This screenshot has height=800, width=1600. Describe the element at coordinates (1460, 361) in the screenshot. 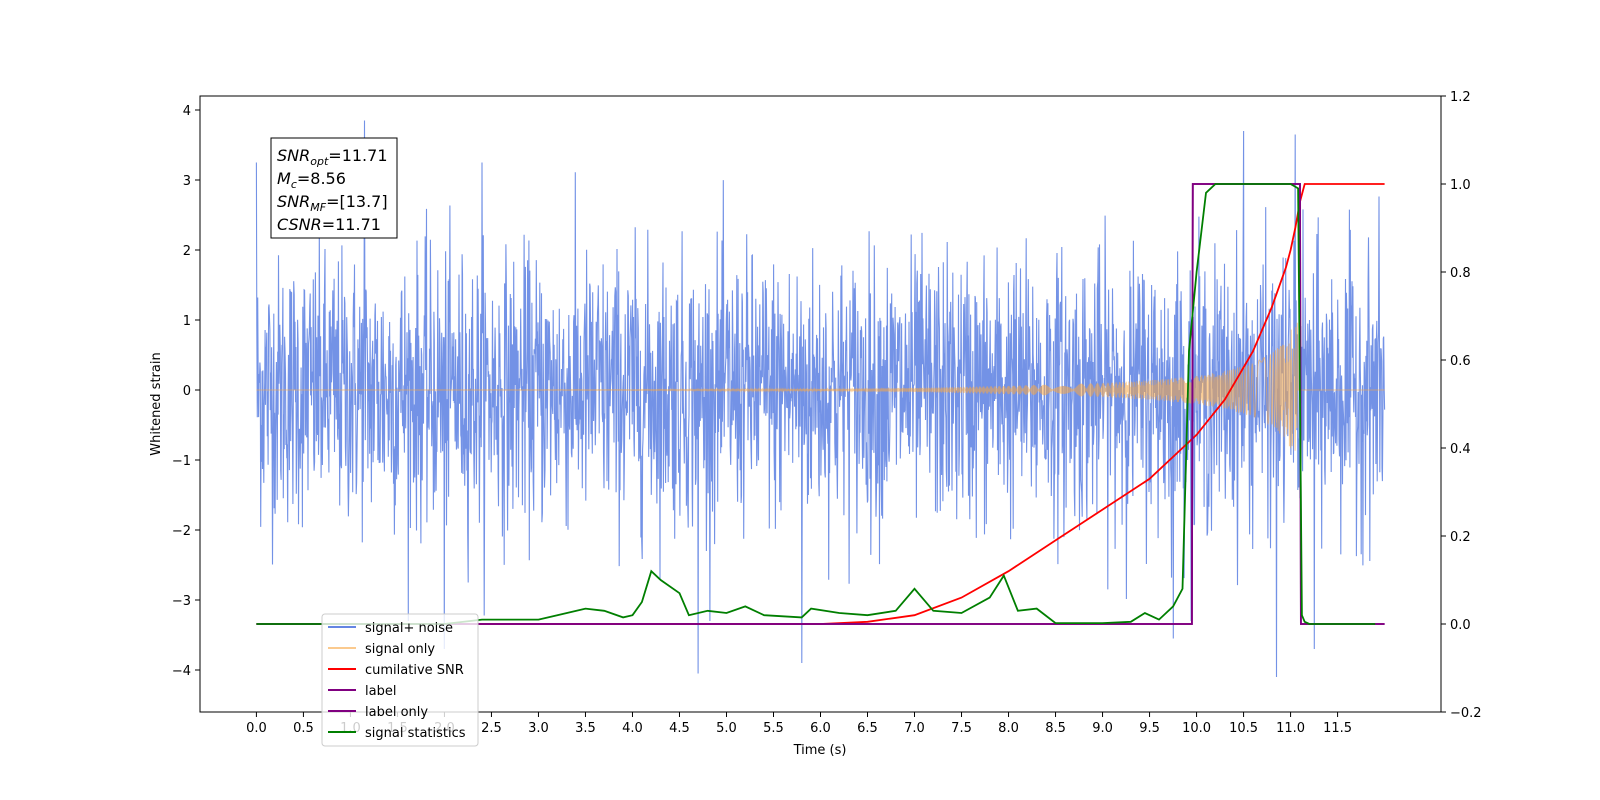

I see `y2-tick-label: 0.6` at that location.